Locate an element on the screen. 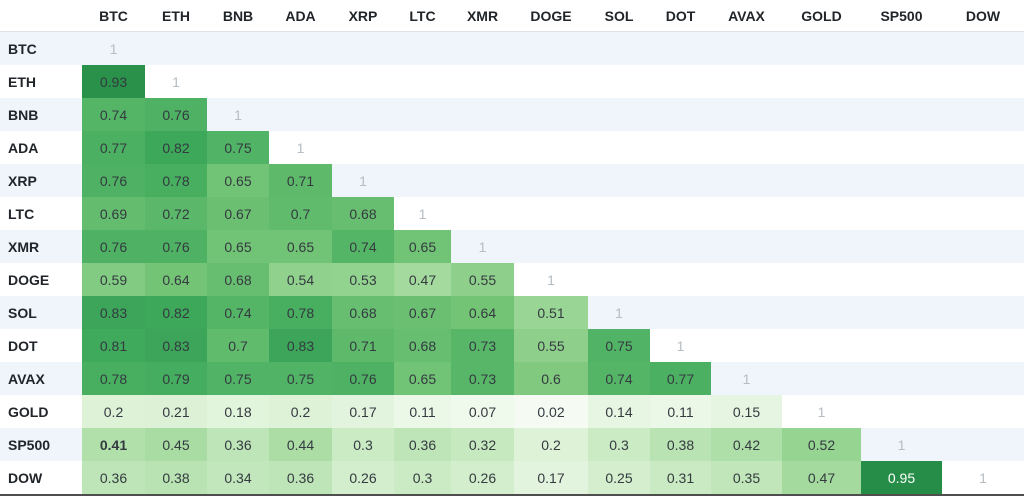 The image size is (1024, 496). cell-dow-btc: 0.36 is located at coordinates (113, 478).